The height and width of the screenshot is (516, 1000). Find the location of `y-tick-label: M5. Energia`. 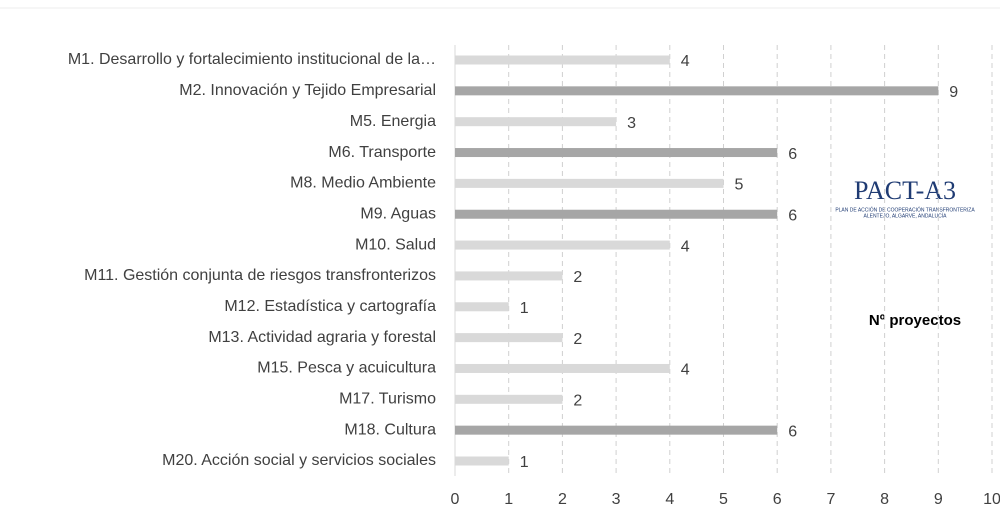

y-tick-label: M5. Energia is located at coordinates (393, 121).